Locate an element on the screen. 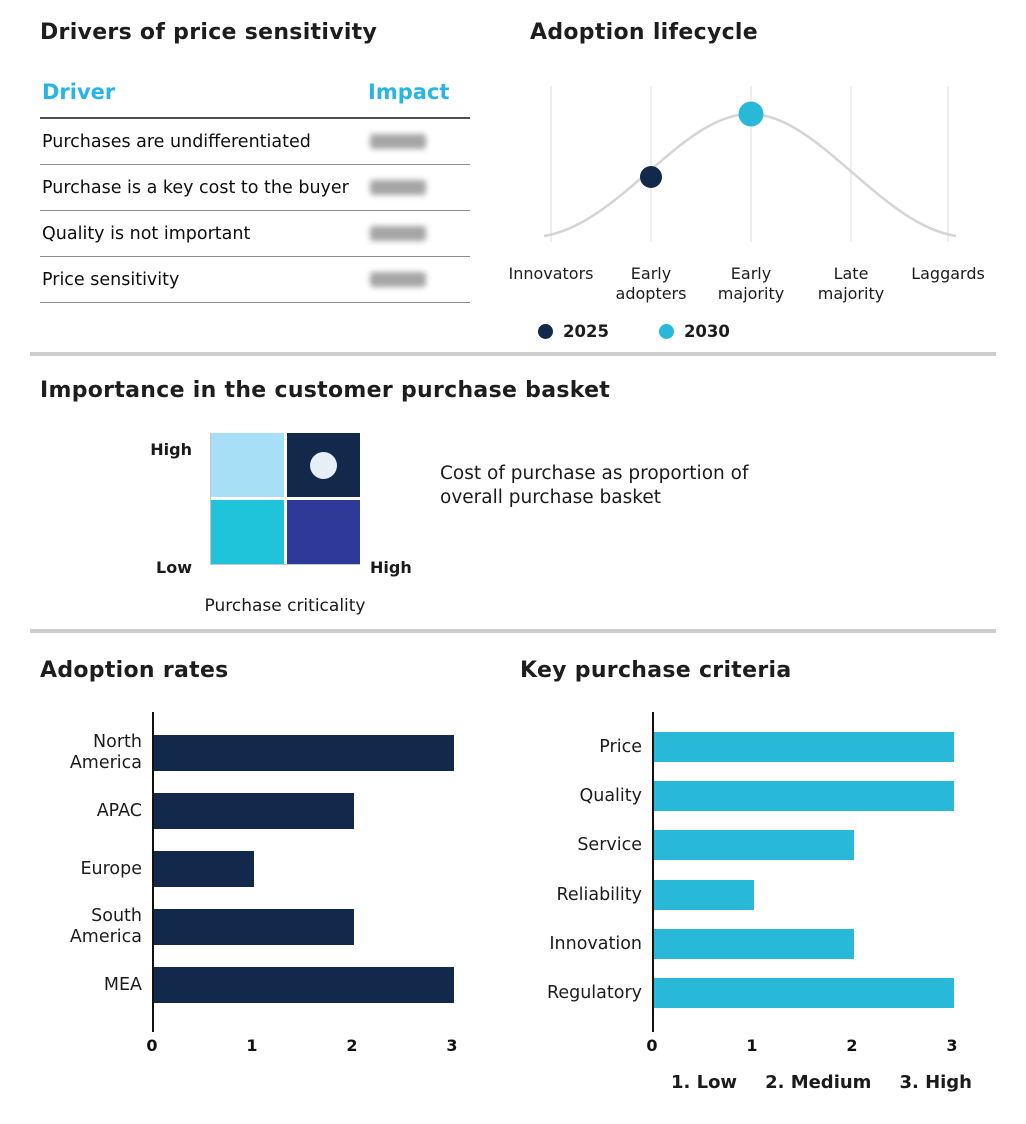  bar-north-america is located at coordinates (304, 753).